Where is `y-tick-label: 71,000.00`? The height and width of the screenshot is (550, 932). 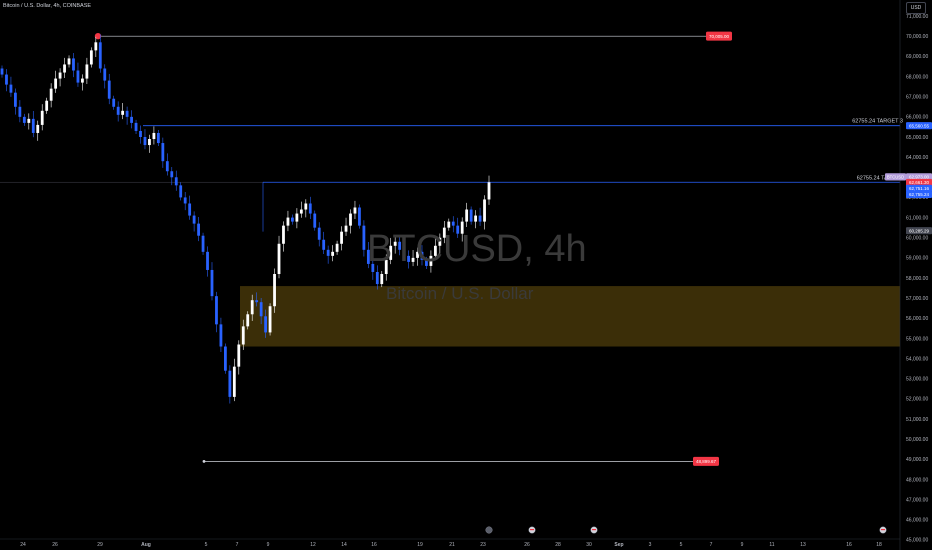
y-tick-label: 71,000.00 is located at coordinates (917, 17).